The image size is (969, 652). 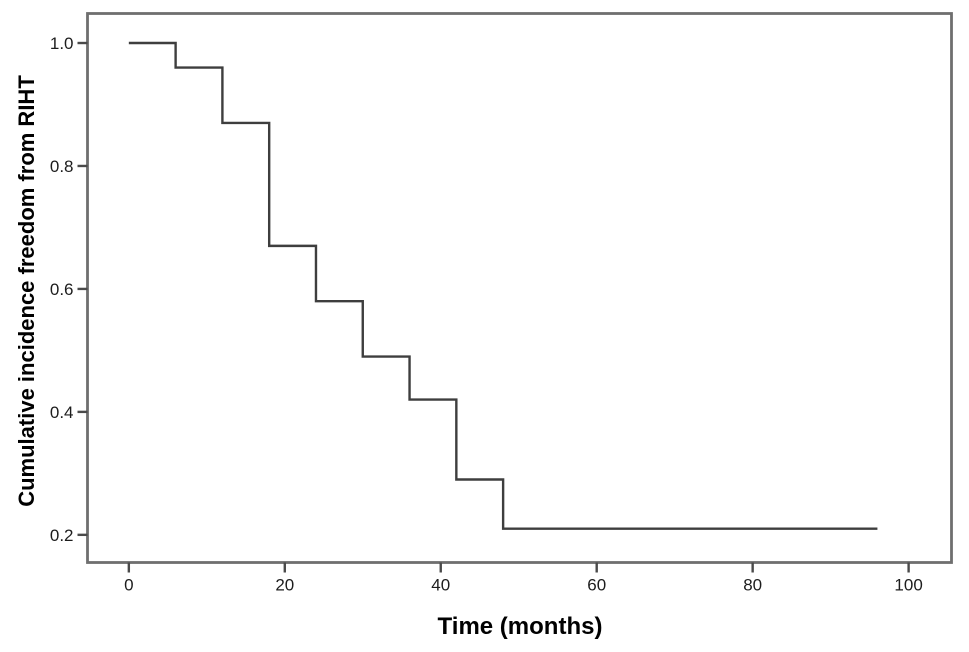 I want to click on x-tick-label: 20, so click(x=284, y=585).